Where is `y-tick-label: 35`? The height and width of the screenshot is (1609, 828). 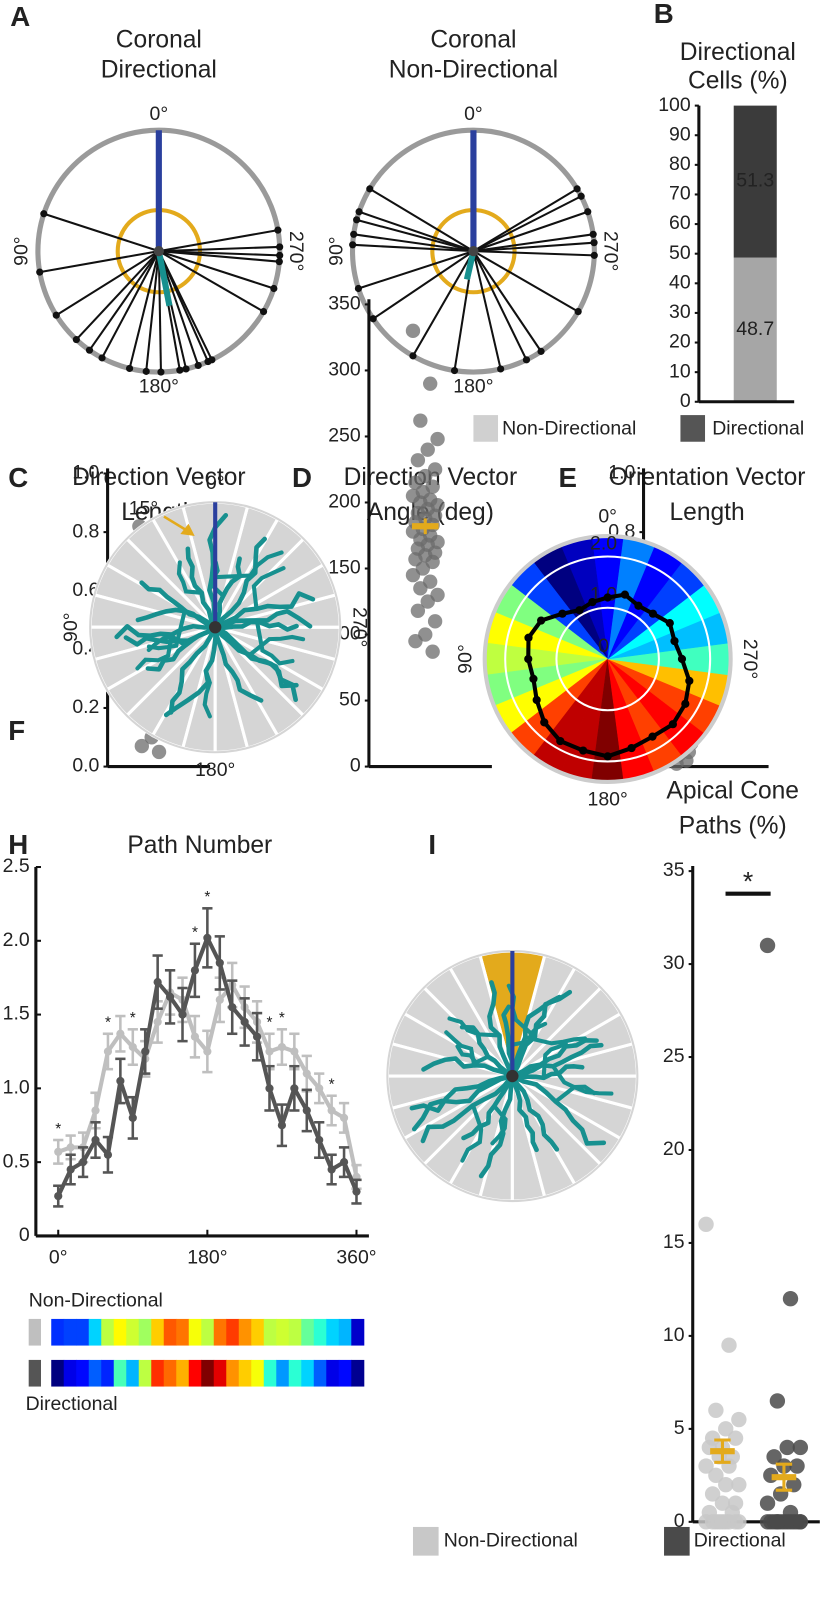 y-tick-label: 35 is located at coordinates (674, 870).